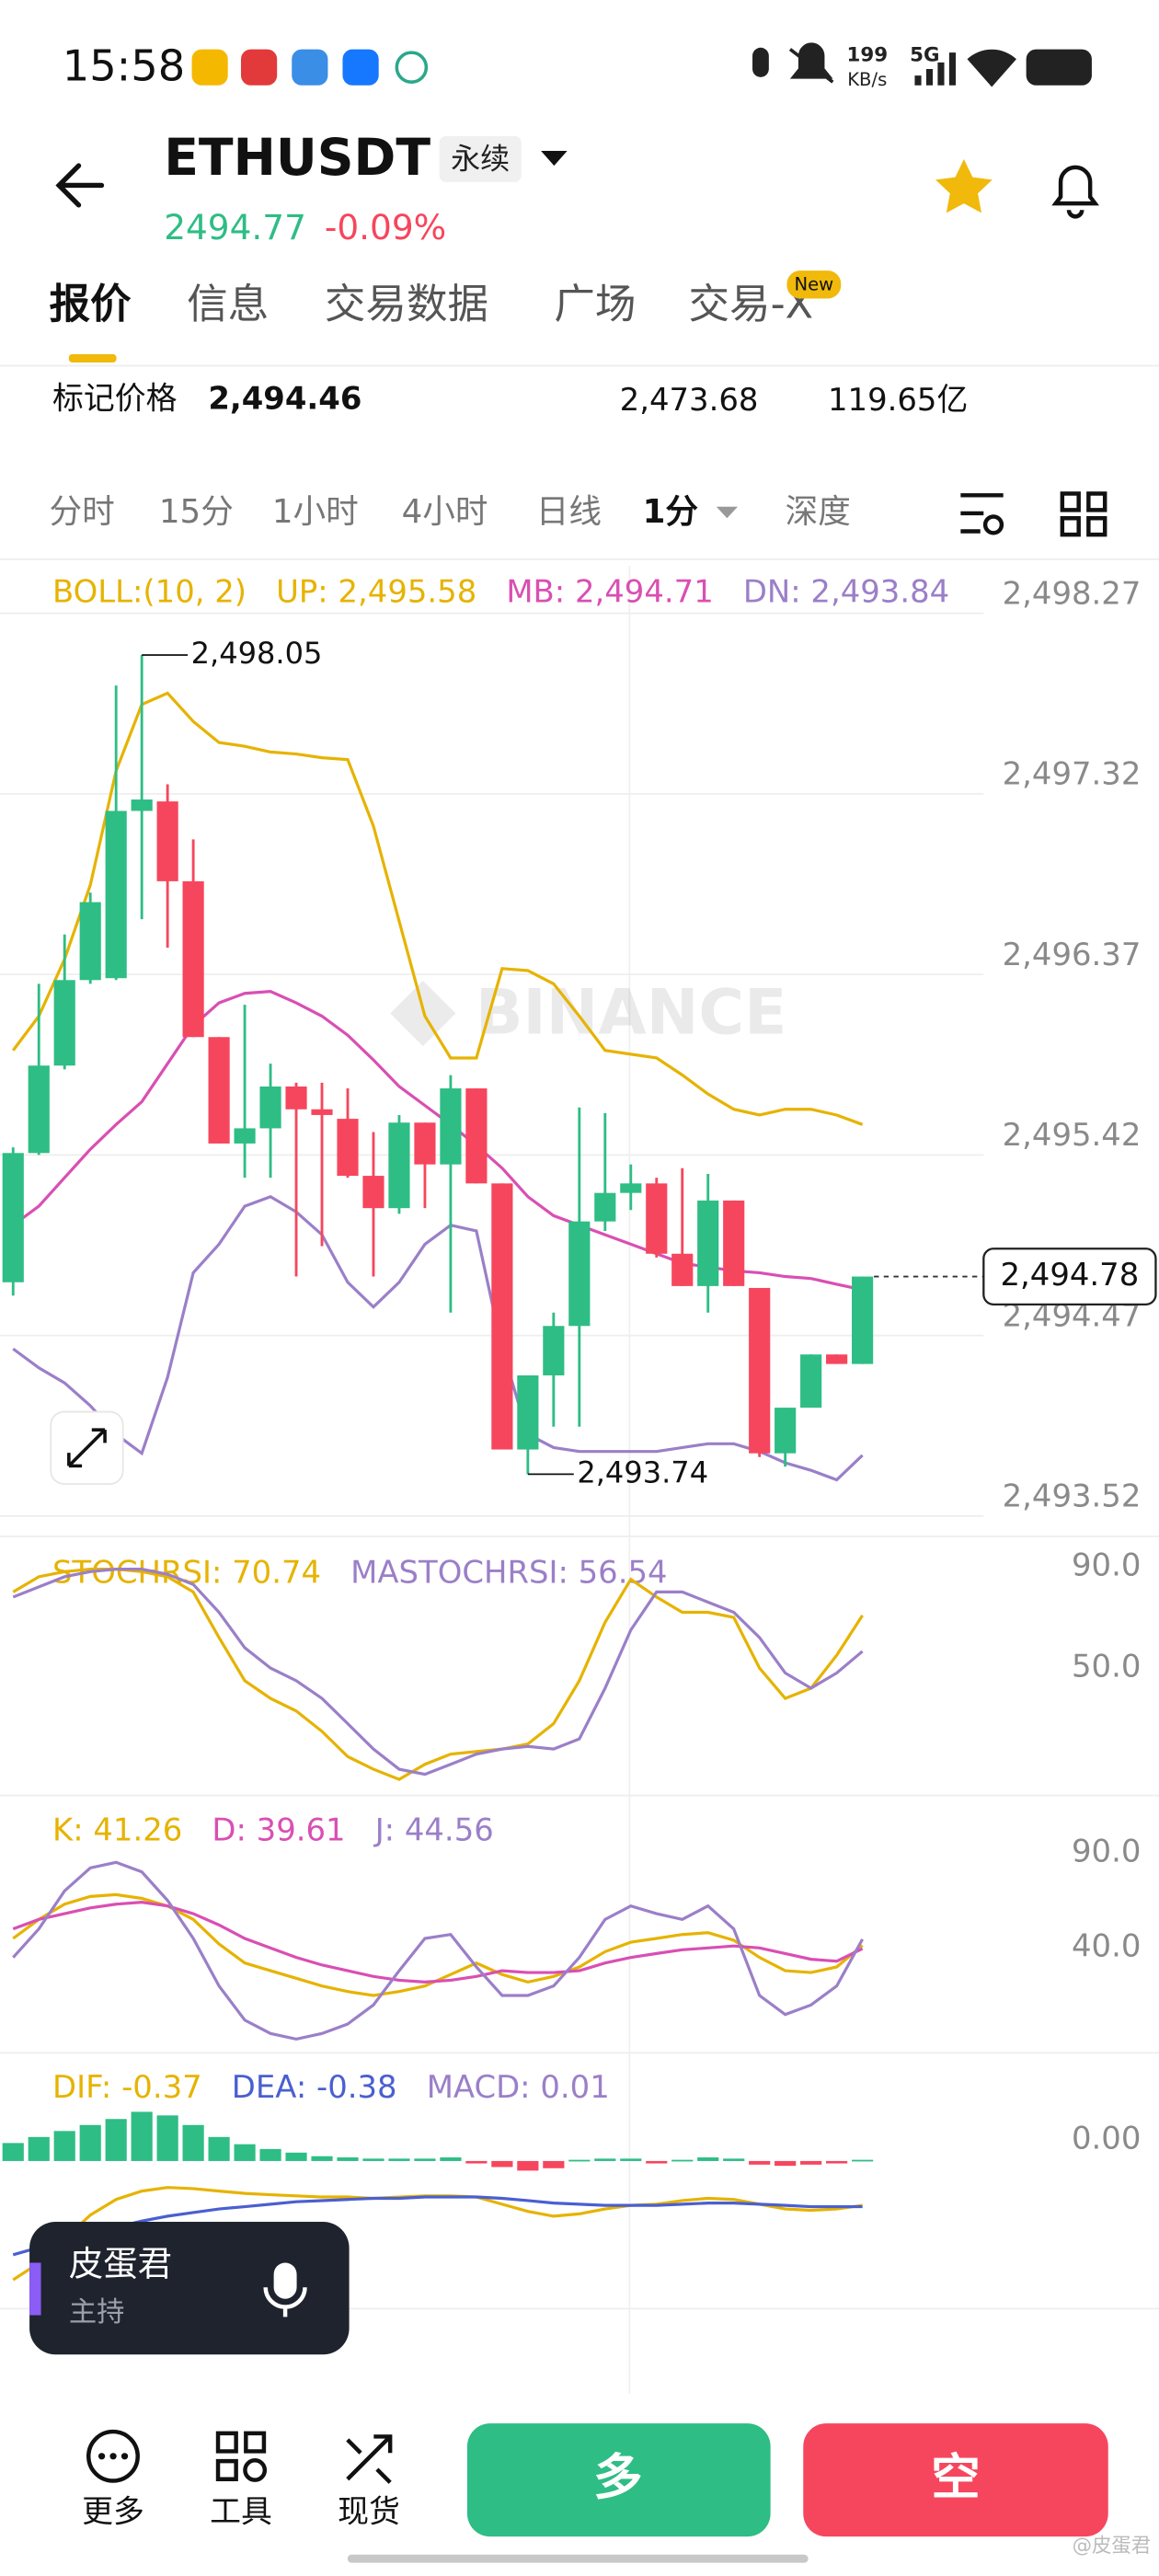  What do you see at coordinates (671, 512) in the screenshot?
I see `interval-selected: 1分` at bounding box center [671, 512].